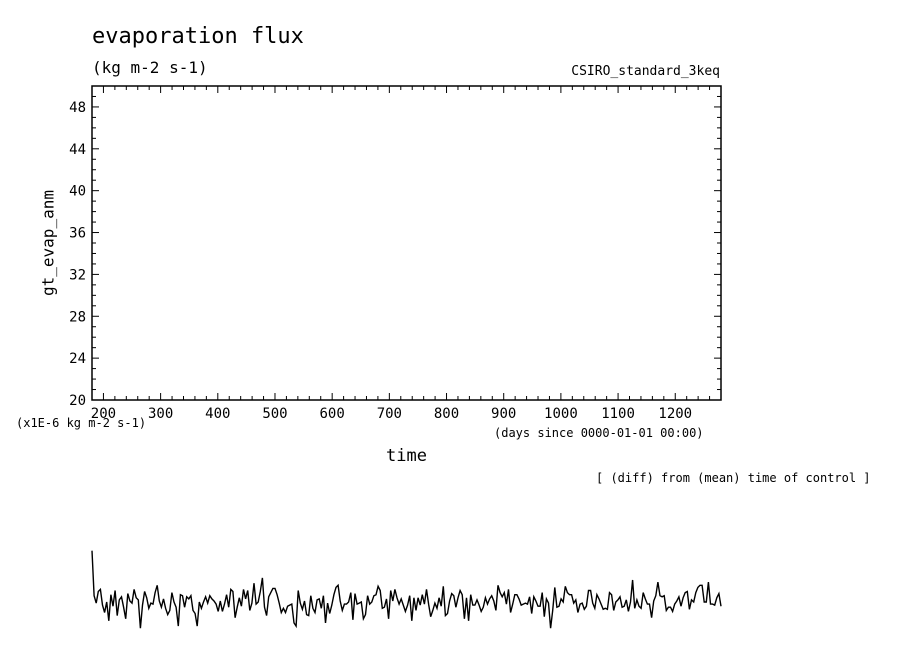 This screenshot has width=904, height=654. Describe the element at coordinates (81, 423) in the screenshot. I see `y-scale-label: (x1E-6 kg m-2 s-1)` at that location.